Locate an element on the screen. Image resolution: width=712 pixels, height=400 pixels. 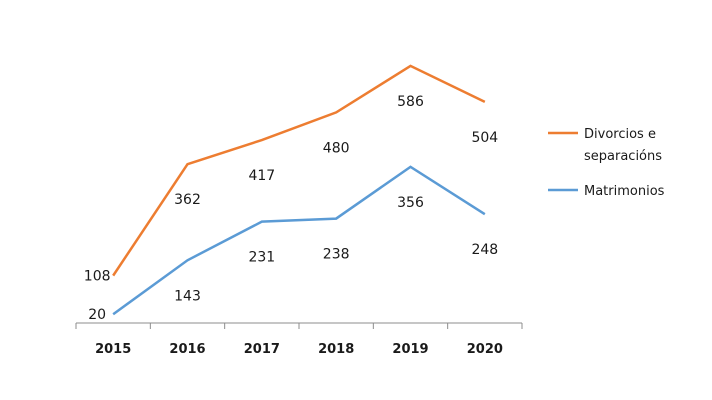
legend-label: Matrimonios is located at coordinates (624, 191).